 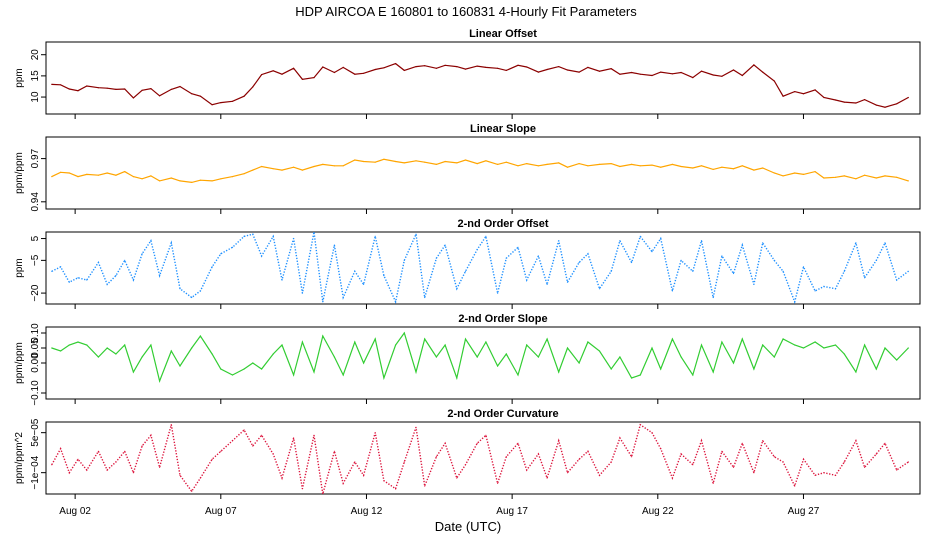 I want to click on panel-title: 2-nd Order Slope, so click(x=502, y=319).